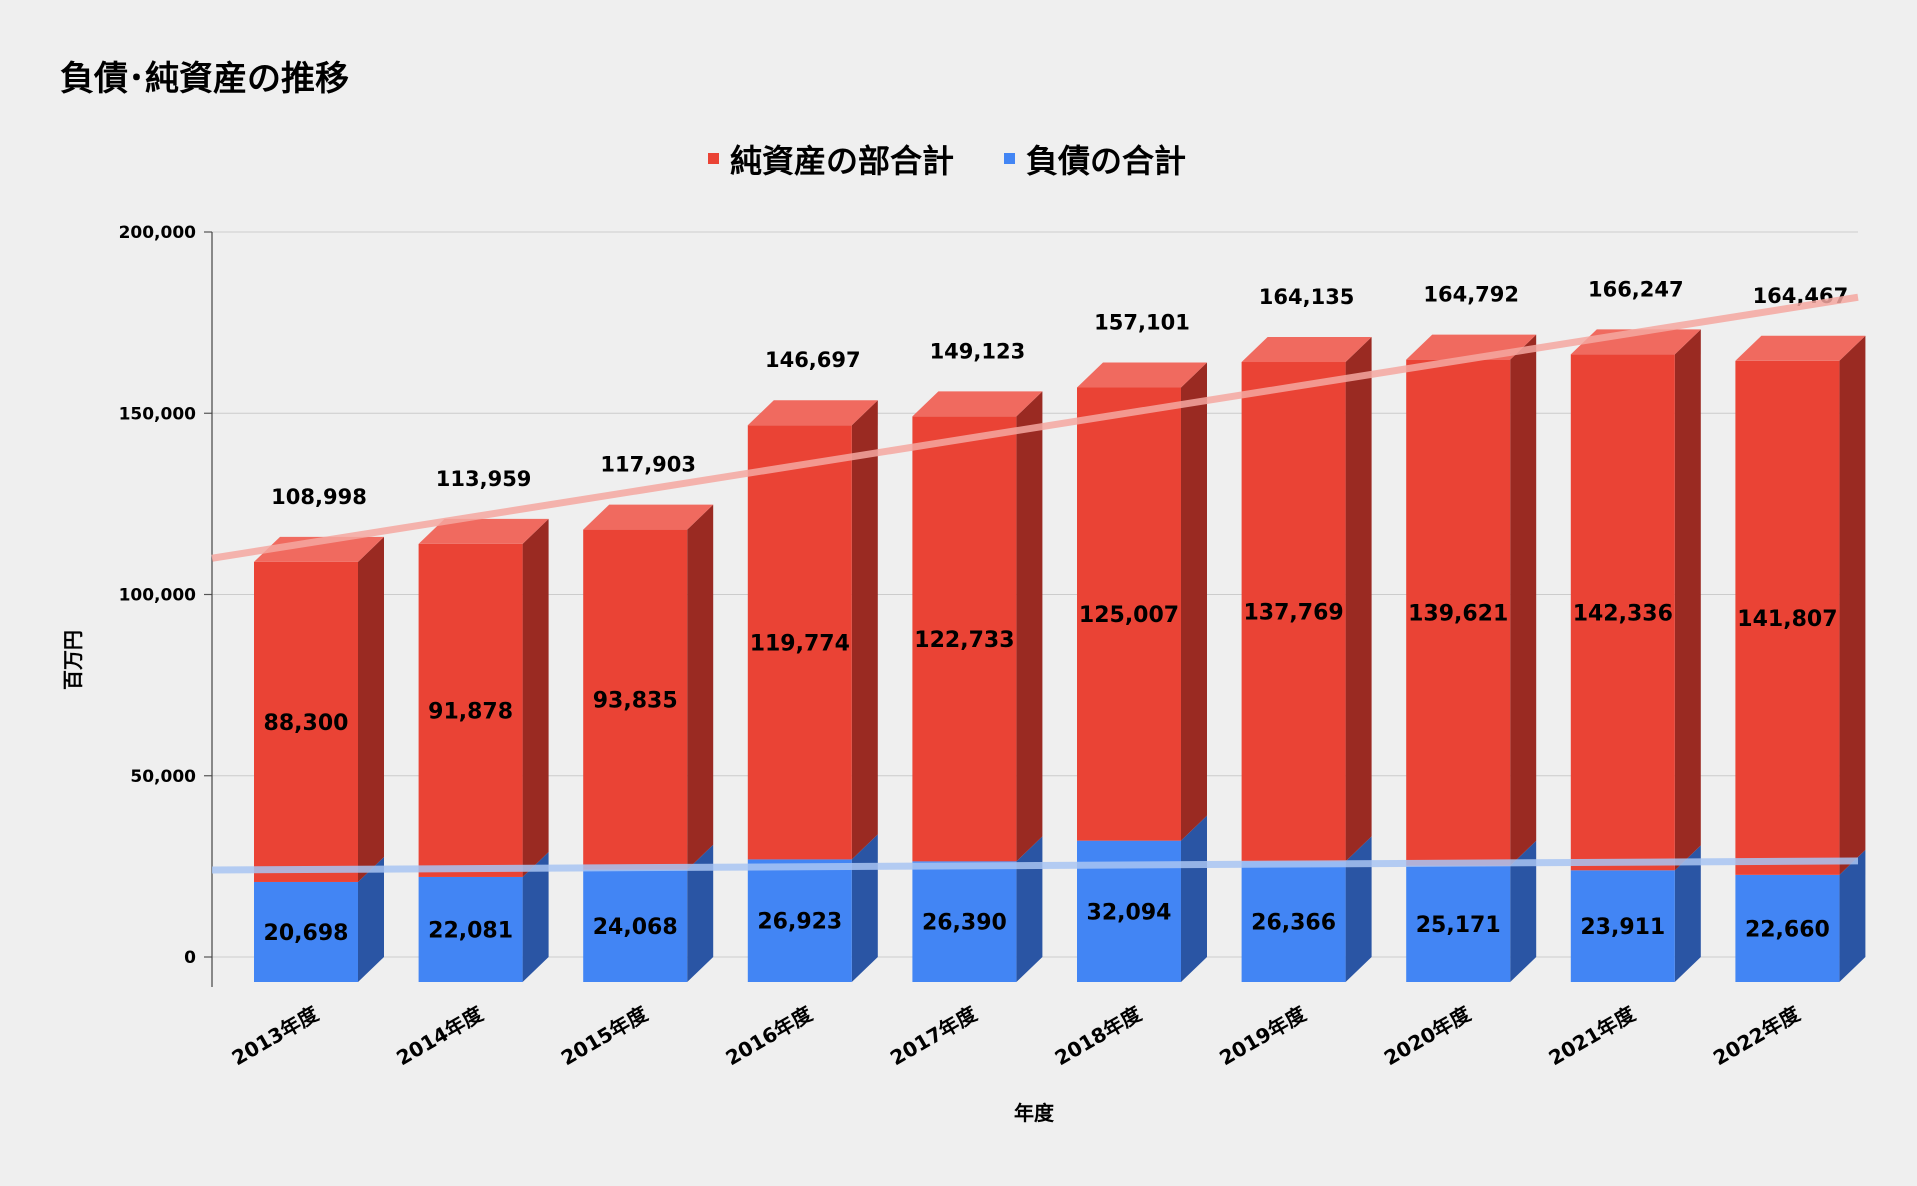 Image resolution: width=1917 pixels, height=1186 pixels. I want to click on data-label-total: 164,792, so click(1471, 295).